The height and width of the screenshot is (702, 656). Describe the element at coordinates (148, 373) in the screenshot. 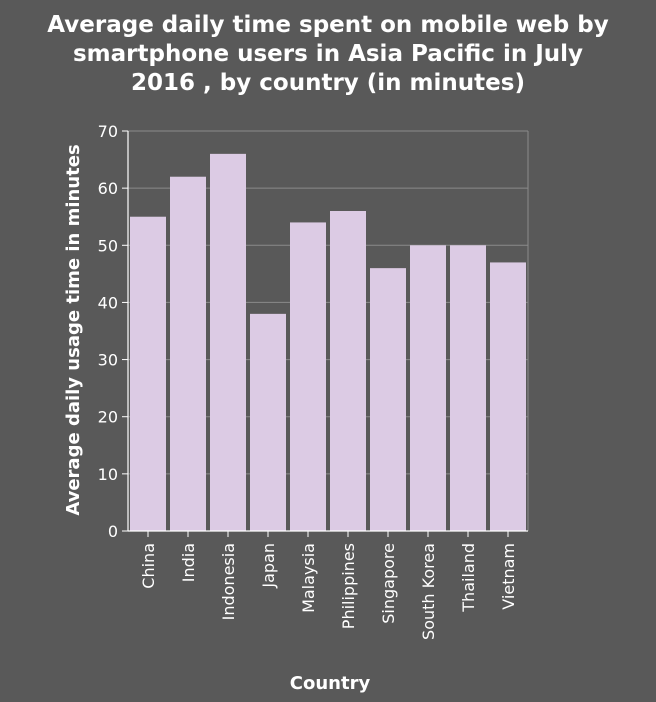

I see `bar-china` at that location.